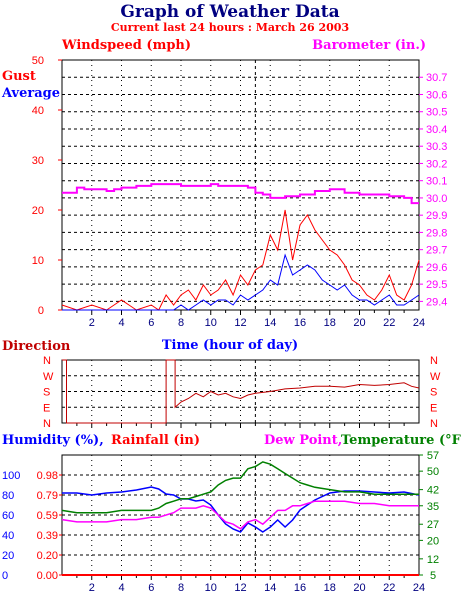 This screenshot has height=599, width=461. I want to click on windspeed-tick-label: 0, so click(41, 311).